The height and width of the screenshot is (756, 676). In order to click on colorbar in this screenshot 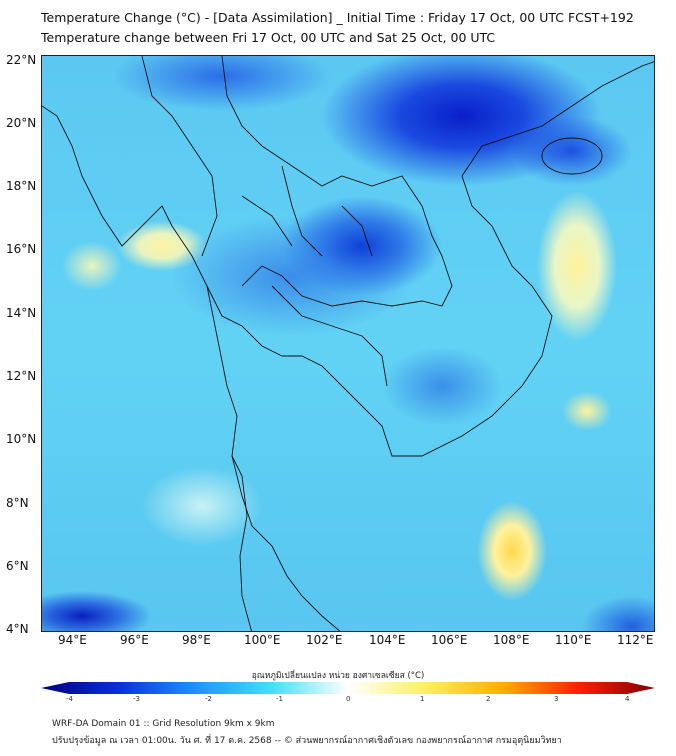, I will do `click(348, 688)`.